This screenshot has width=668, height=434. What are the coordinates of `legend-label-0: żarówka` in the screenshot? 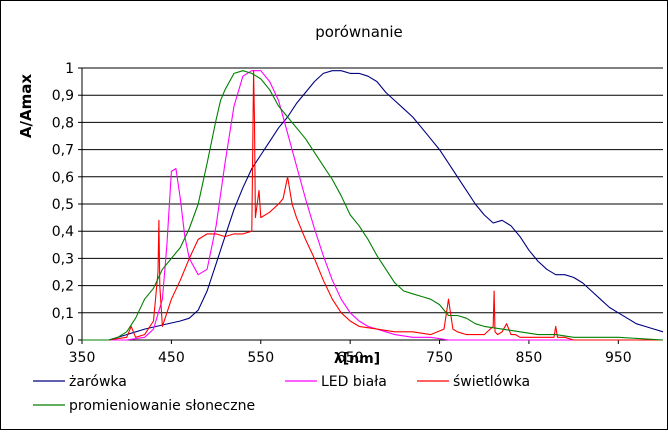 It's located at (98, 382).